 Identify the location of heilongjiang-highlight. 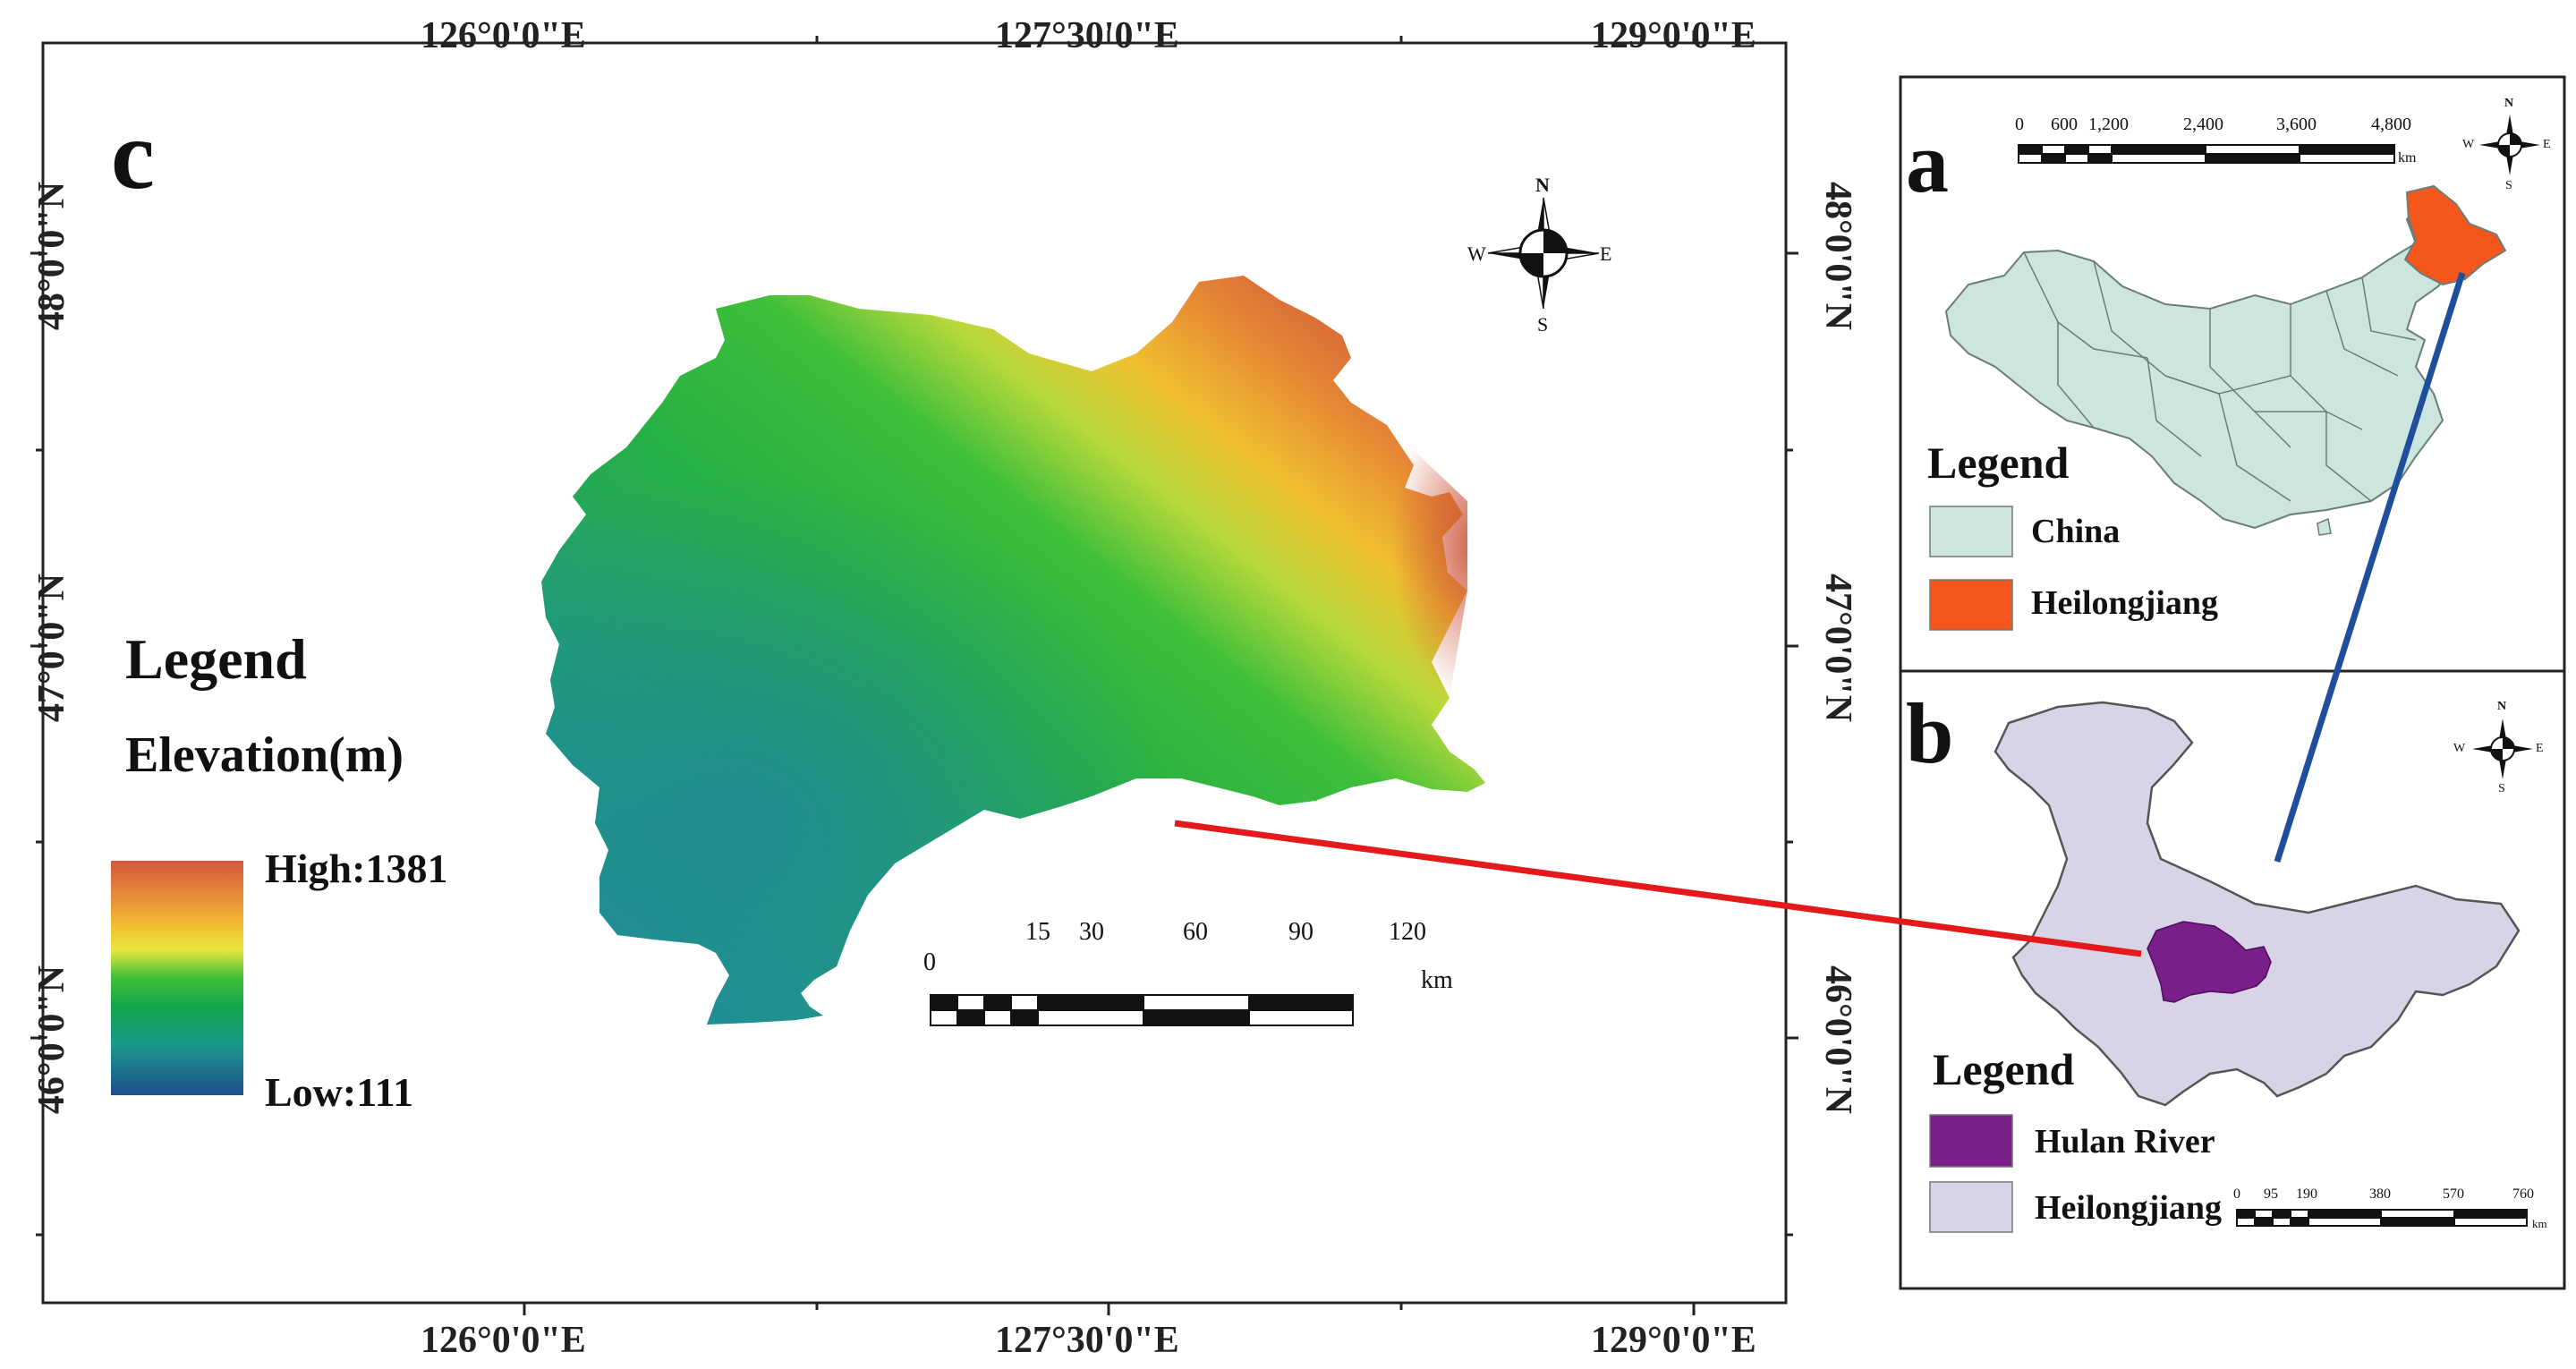
(2455, 235).